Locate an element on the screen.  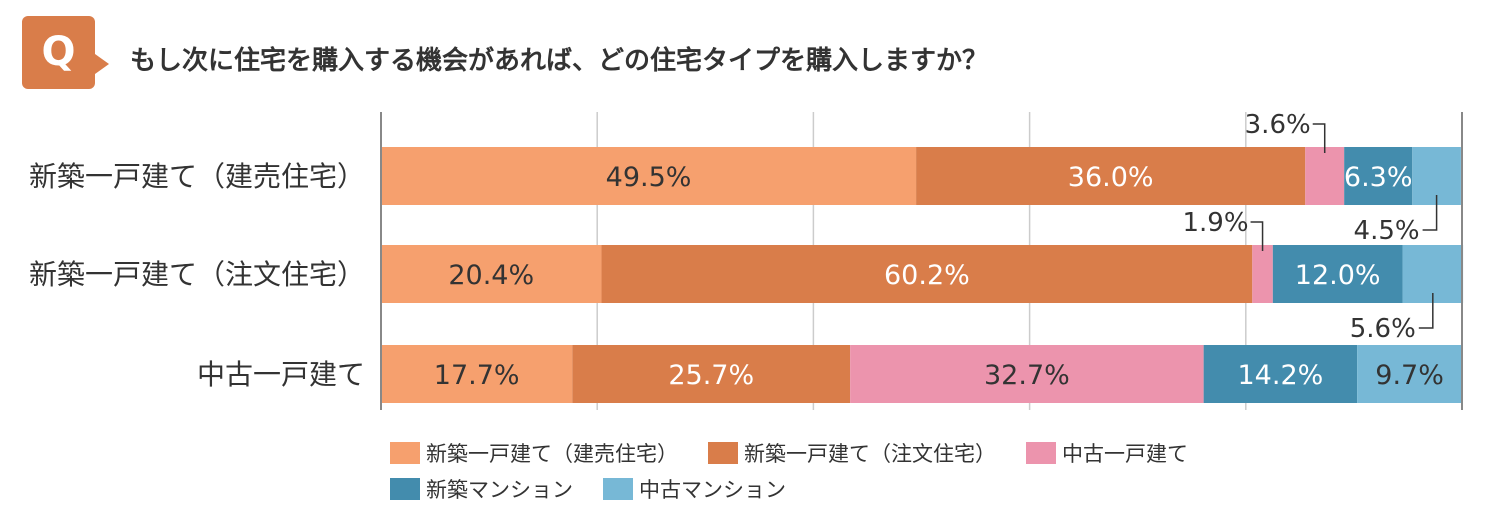
legend-label: 新築マンション is located at coordinates (499, 490).